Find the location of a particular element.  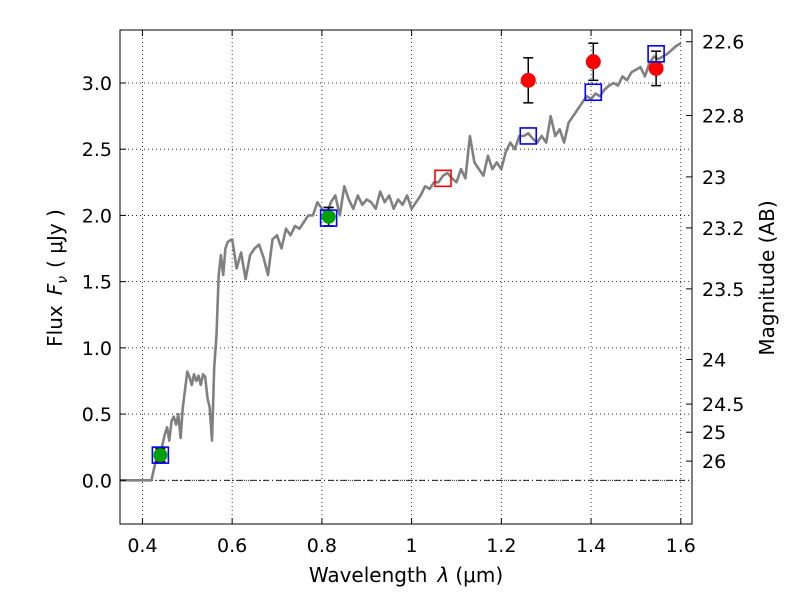

y-tick-label-0: 0.0 is located at coordinates (97, 481).